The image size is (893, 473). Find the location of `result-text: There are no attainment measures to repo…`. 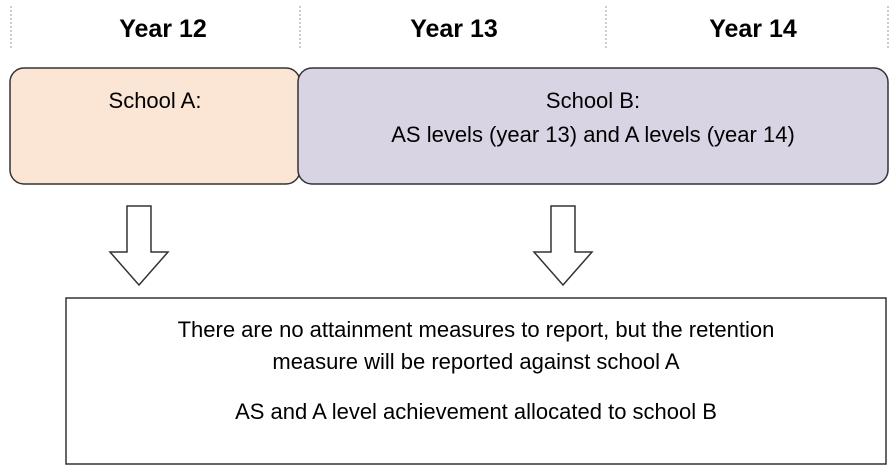

result-text: There are no attainment measures to repo… is located at coordinates (476, 329).